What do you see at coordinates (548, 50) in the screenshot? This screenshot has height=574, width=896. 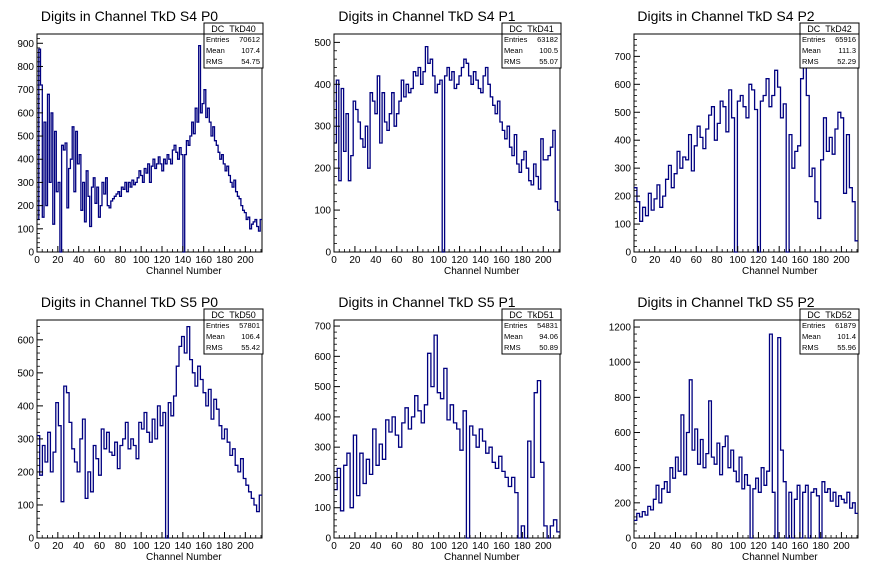 I see `stats-value: 100.5` at bounding box center [548, 50].